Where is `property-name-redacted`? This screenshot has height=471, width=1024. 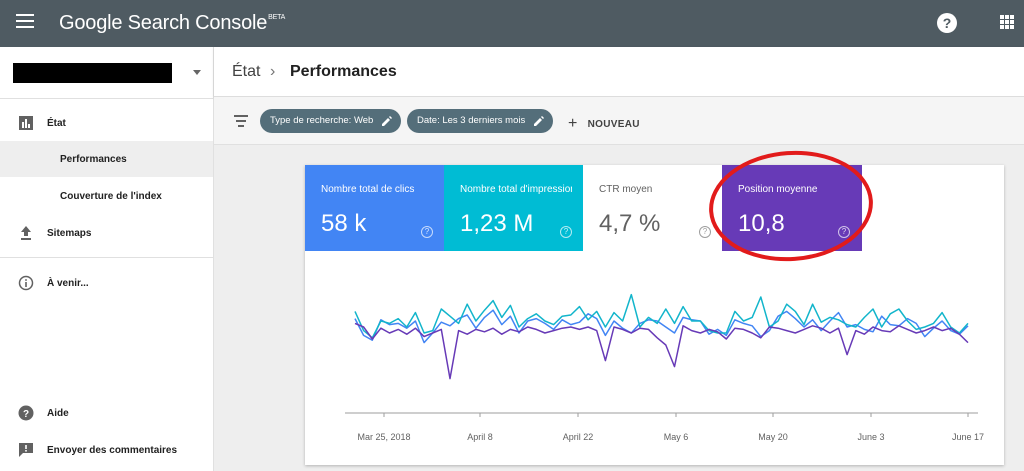 property-name-redacted is located at coordinates (92, 73).